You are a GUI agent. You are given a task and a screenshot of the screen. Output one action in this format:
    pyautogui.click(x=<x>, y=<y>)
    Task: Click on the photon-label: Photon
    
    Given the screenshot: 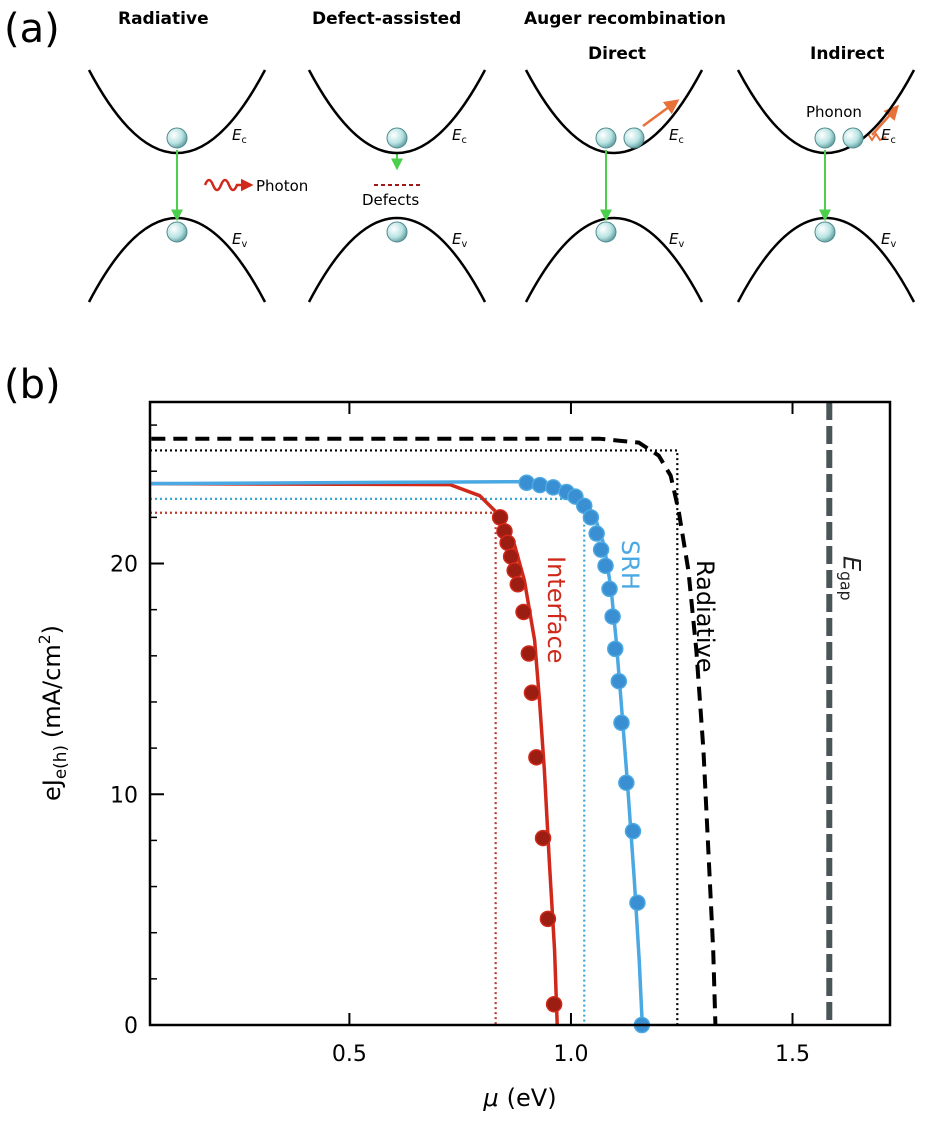 What is the action you would take?
    pyautogui.click(x=282, y=186)
    